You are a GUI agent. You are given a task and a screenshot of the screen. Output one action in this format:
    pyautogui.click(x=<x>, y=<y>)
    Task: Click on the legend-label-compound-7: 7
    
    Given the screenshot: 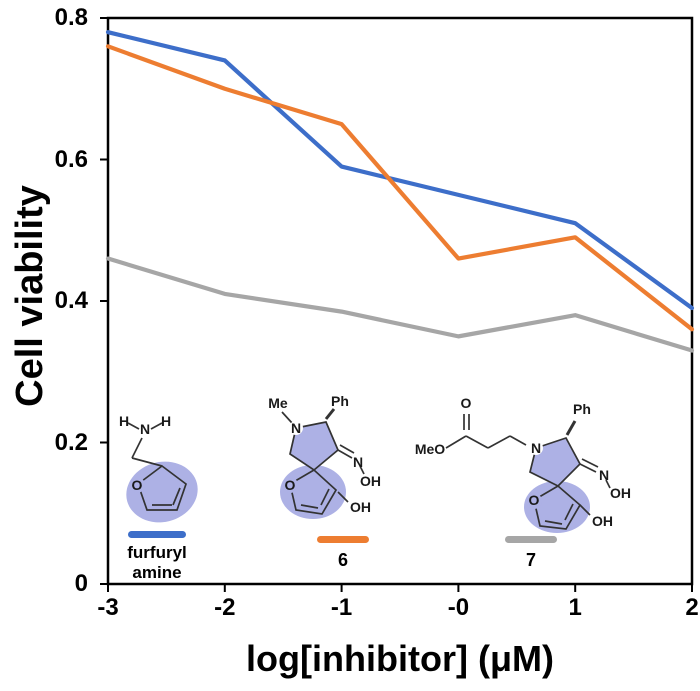 What is the action you would take?
    pyautogui.click(x=530, y=560)
    